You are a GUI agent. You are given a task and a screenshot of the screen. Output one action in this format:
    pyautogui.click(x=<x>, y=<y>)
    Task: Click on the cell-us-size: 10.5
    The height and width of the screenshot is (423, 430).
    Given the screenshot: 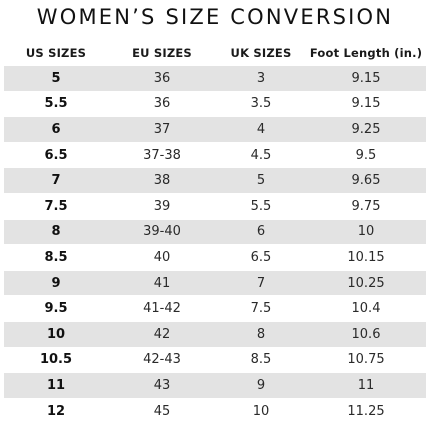 What is the action you would take?
    pyautogui.click(x=56, y=360)
    